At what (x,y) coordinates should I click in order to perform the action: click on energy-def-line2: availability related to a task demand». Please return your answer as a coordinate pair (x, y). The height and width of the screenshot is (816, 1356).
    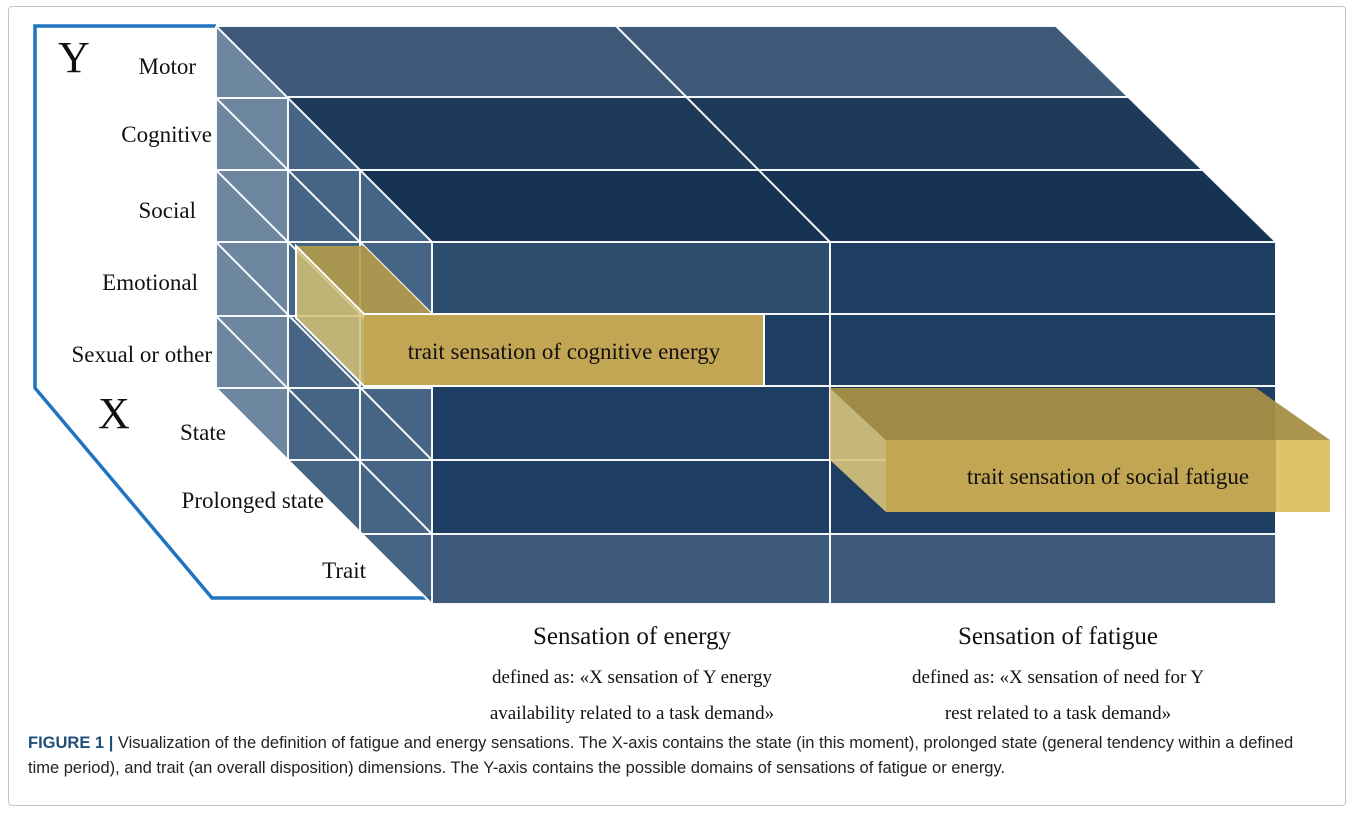
    Looking at the image, I should click on (632, 713).